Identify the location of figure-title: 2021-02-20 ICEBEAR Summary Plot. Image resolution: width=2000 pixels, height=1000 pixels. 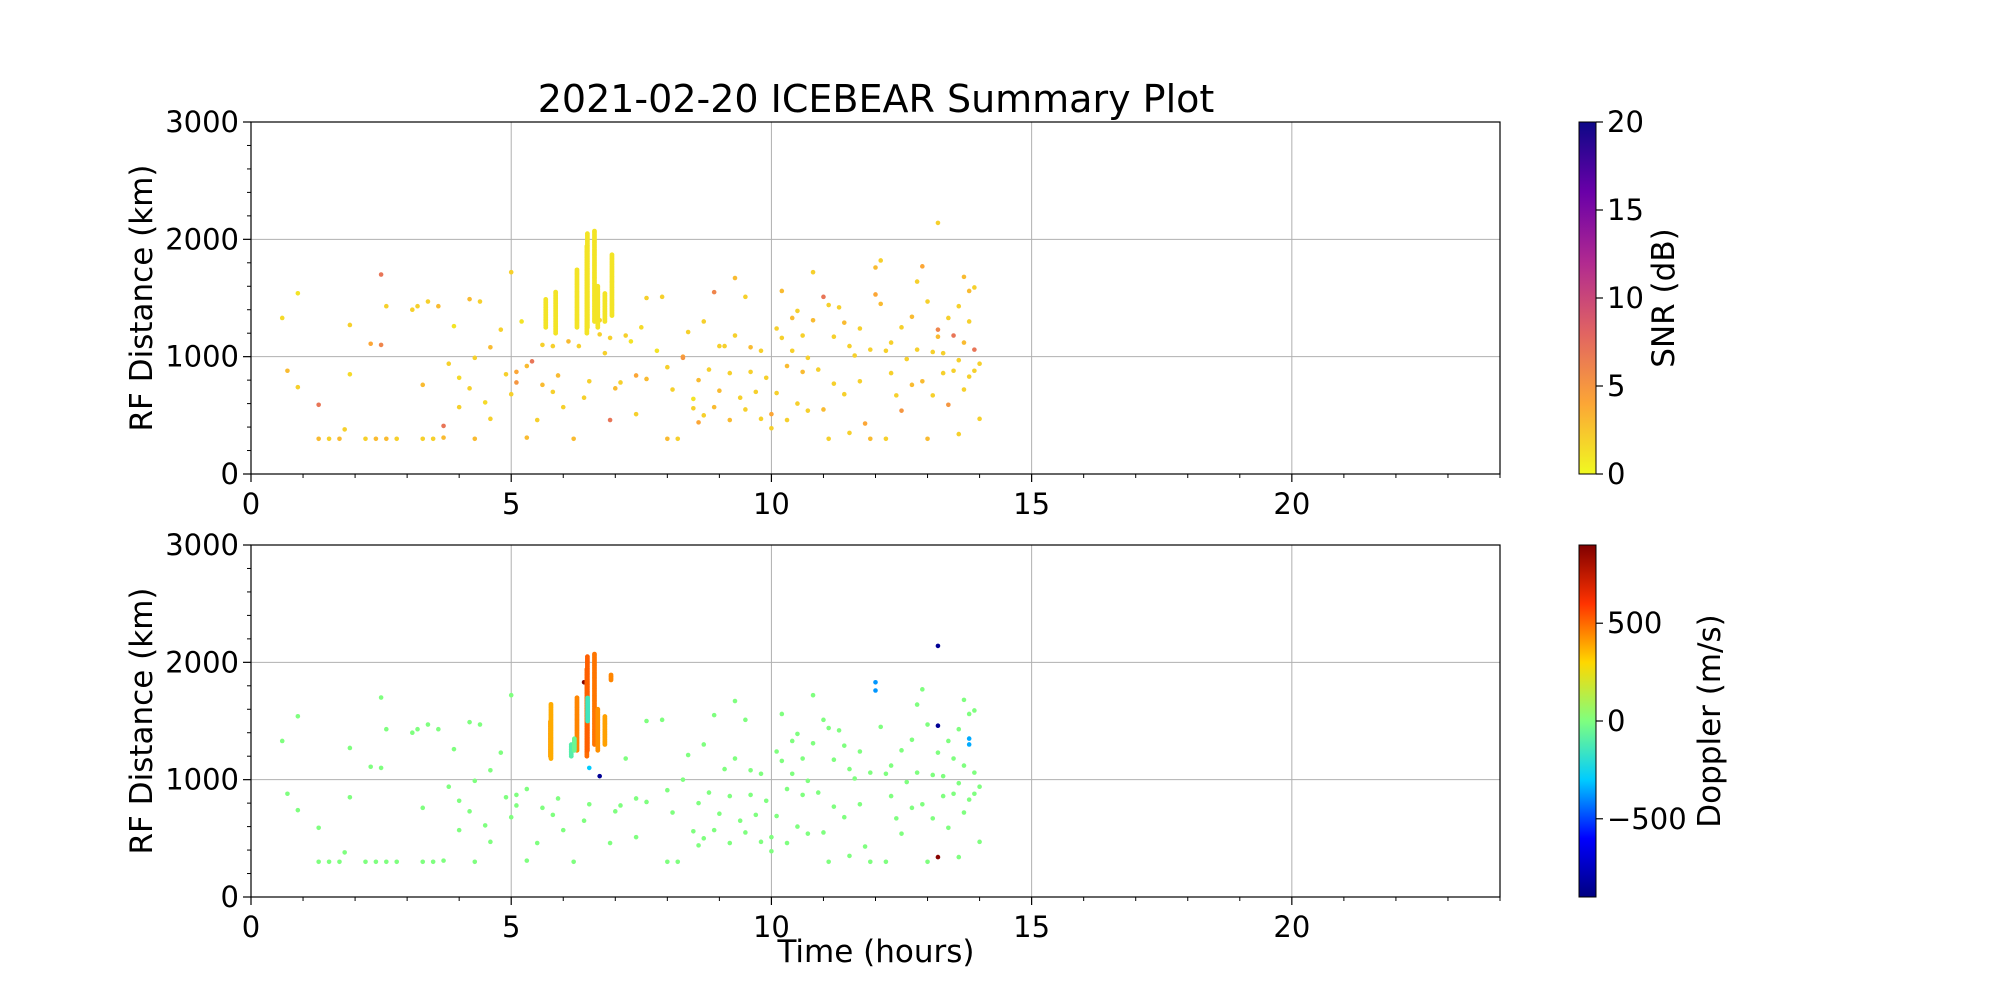
(876, 99).